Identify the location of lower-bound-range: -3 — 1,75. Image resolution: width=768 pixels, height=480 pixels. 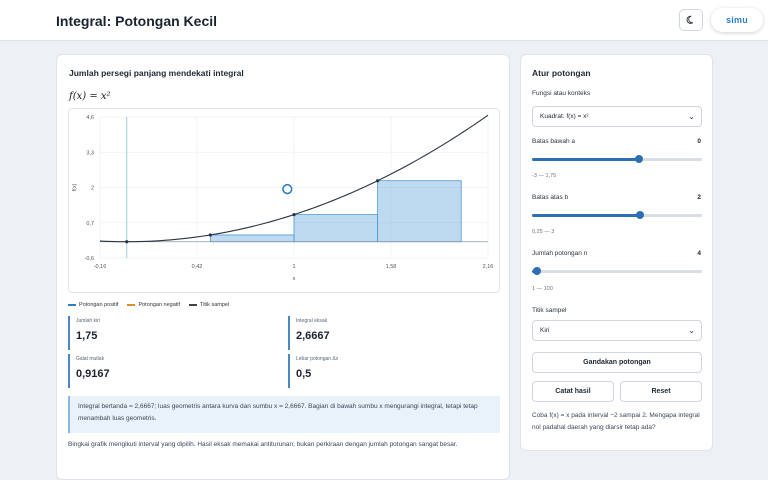
(544, 176).